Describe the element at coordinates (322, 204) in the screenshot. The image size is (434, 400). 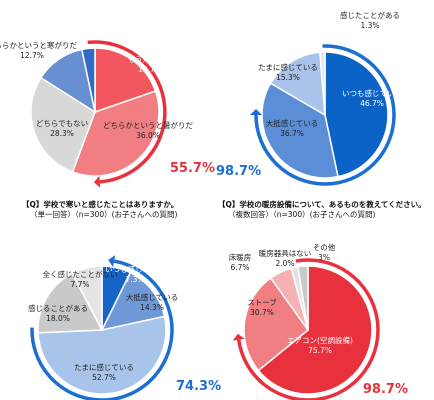
I see `question-title-heating-equipment: 【Q】学校の暖房設備について、あるものを教えてください。` at that location.